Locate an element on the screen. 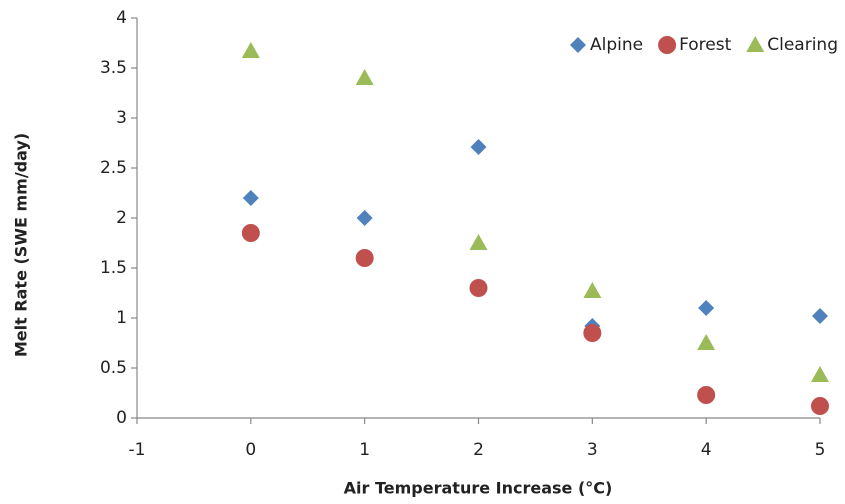 The image size is (845, 504). y-tick-label: 2 is located at coordinates (121, 218).